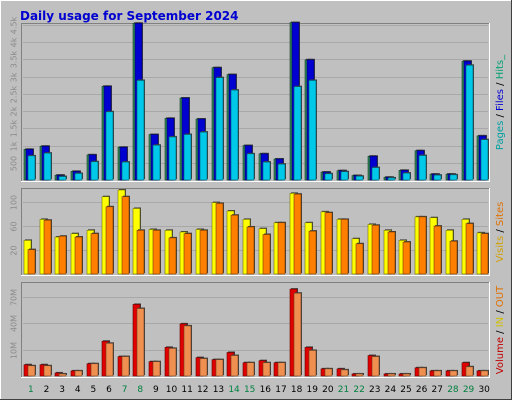  What do you see at coordinates (280, 390) in the screenshot?
I see `x-tick-label: 17` at bounding box center [280, 390].